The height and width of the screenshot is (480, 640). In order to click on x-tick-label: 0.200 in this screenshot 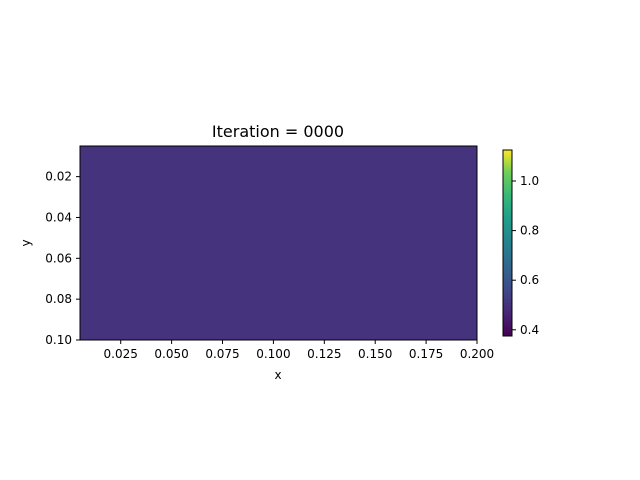, I will do `click(477, 354)`.